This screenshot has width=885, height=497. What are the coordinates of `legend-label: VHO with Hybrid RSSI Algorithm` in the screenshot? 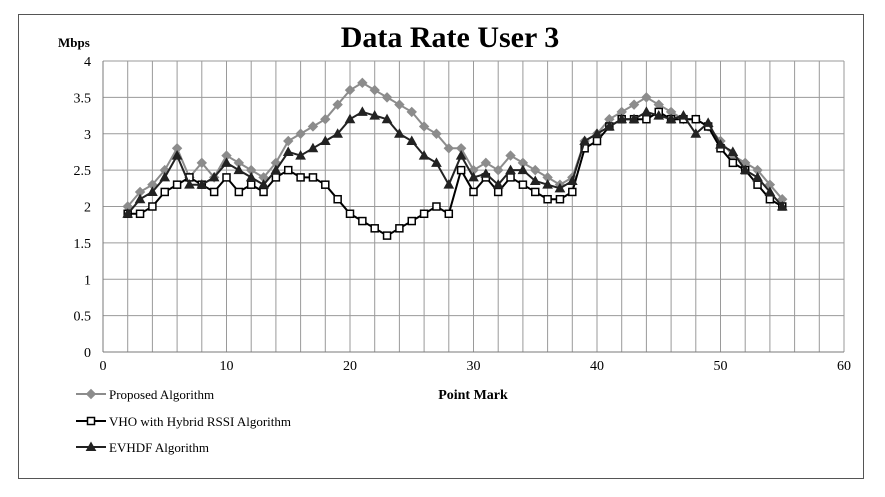 It's located at (200, 421).